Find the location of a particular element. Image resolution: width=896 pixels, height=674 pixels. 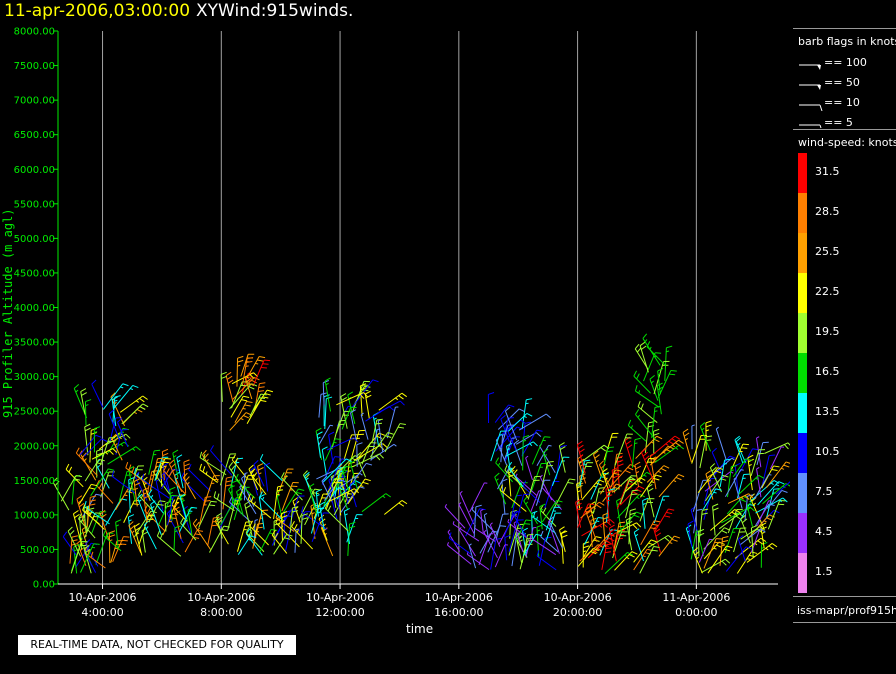

y-tick-label: 2000.00 is located at coordinates (34, 446).